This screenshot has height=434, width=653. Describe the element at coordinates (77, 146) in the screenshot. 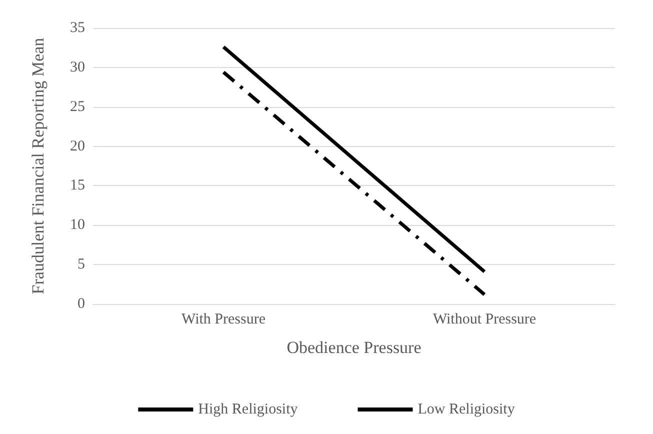

I see `y-tick-label: 20` at that location.